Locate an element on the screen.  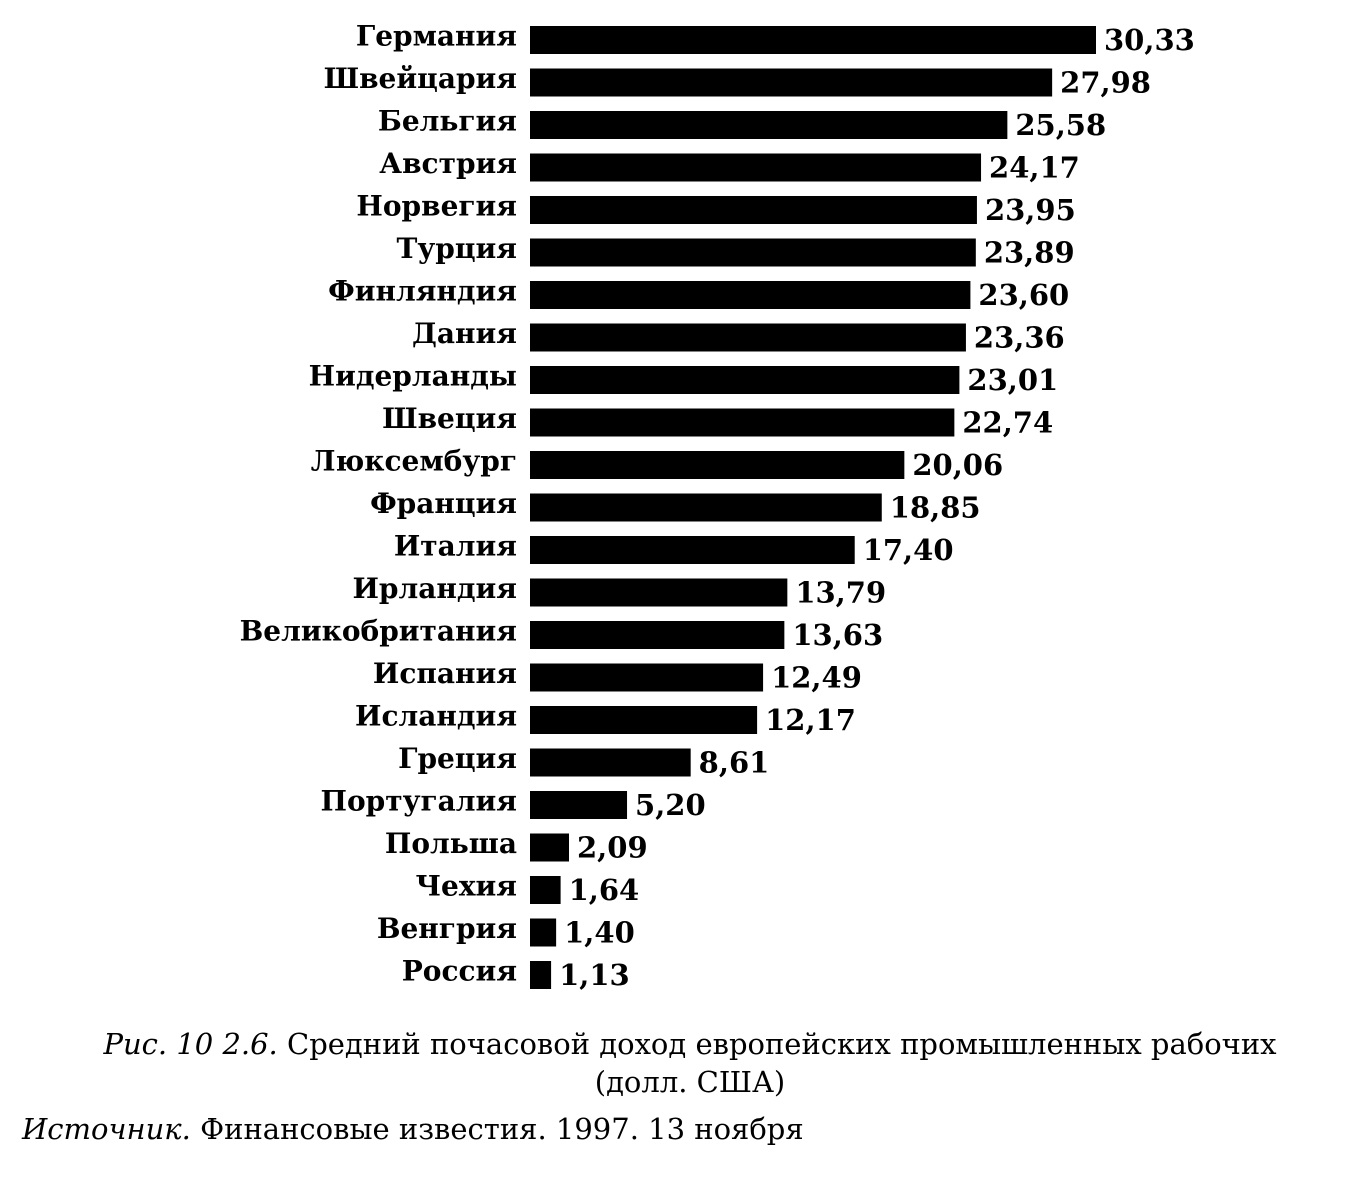
category-label: Греция is located at coordinates (457, 758).